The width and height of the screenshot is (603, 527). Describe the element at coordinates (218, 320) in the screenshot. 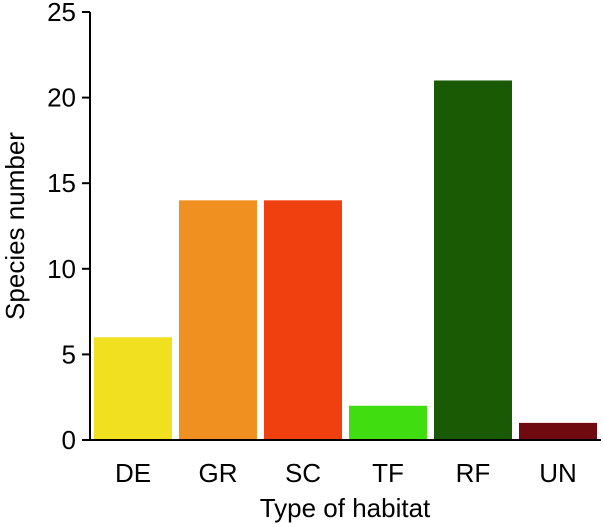

I see `bar-gr` at that location.